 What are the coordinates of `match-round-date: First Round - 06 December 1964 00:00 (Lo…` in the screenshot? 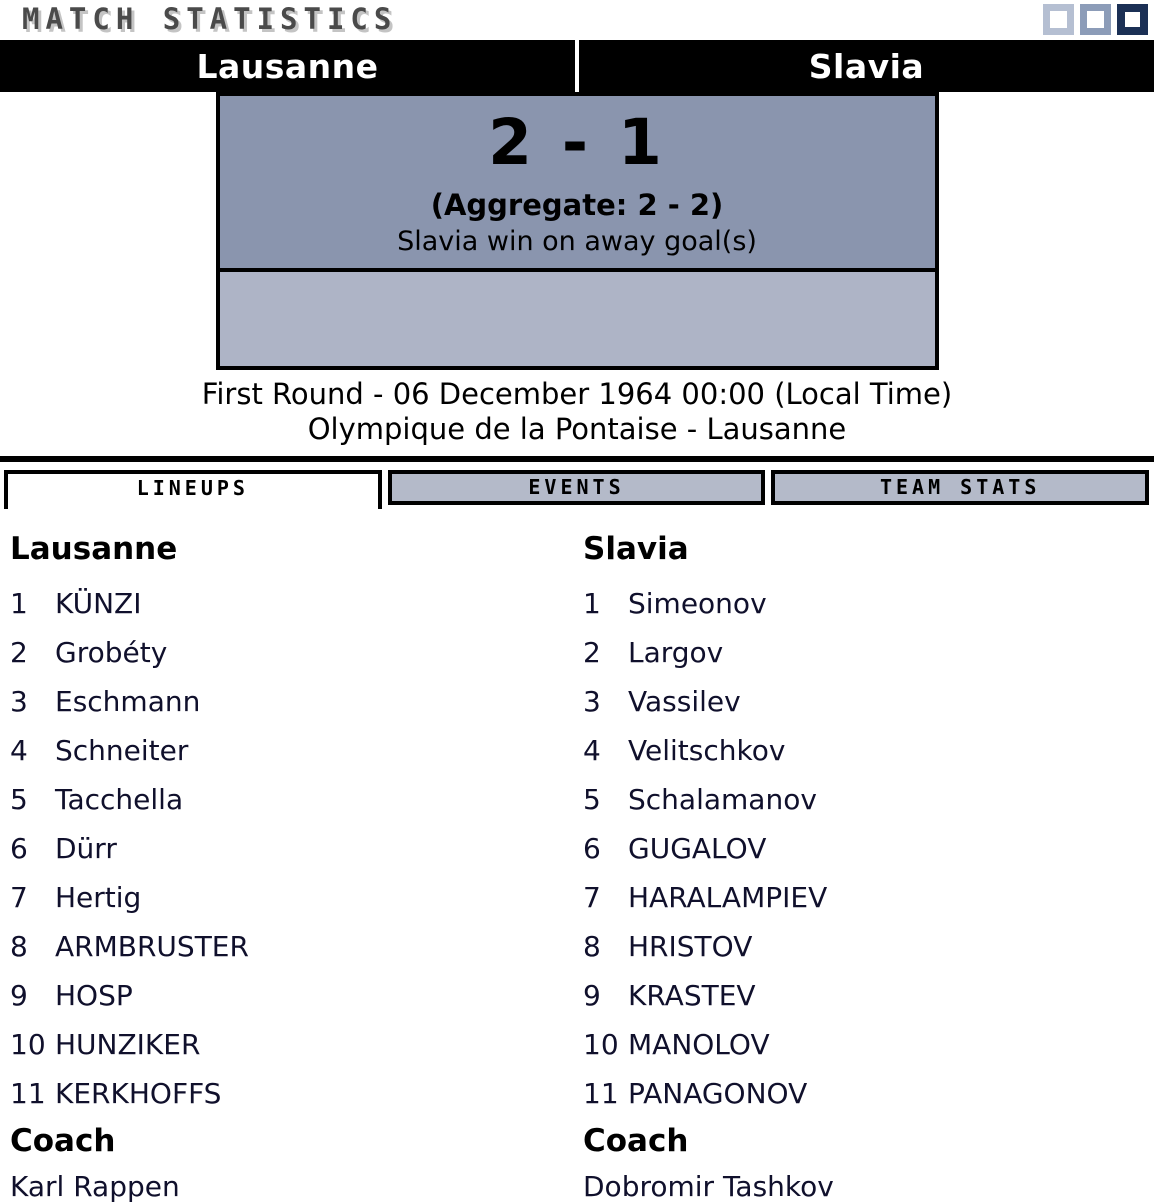 It's located at (577, 394).